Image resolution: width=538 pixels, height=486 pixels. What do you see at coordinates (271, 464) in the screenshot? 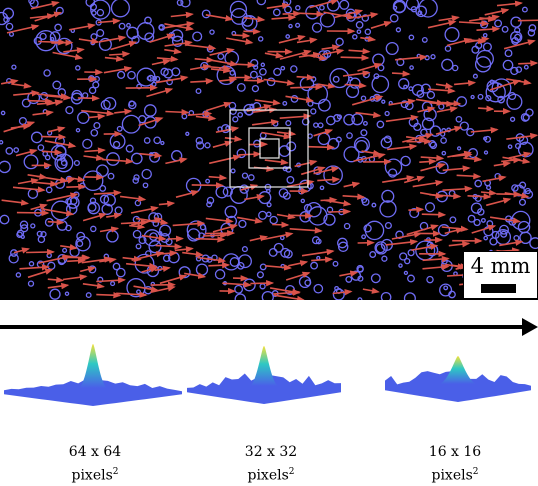
I see `window-caption-32: 32 x 32 pixels2` at bounding box center [271, 464].